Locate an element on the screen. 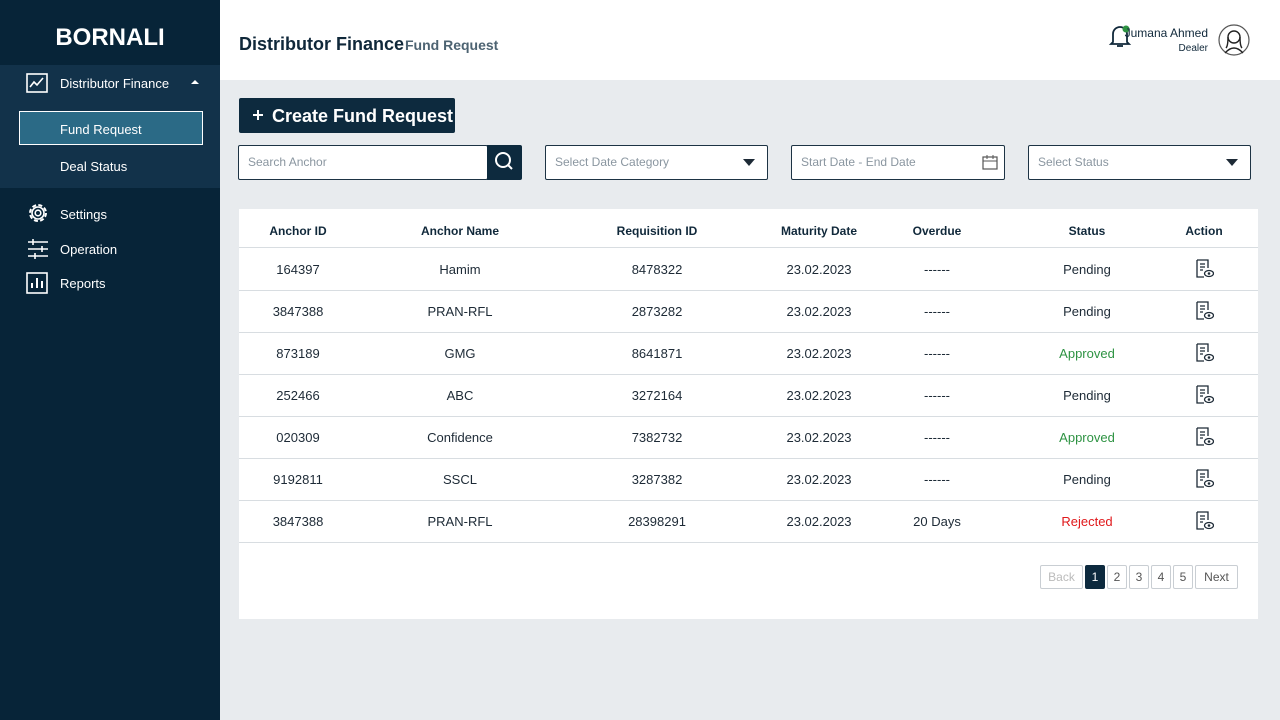 This screenshot has width=1280, height=720. cell: 3847388 is located at coordinates (298, 311).